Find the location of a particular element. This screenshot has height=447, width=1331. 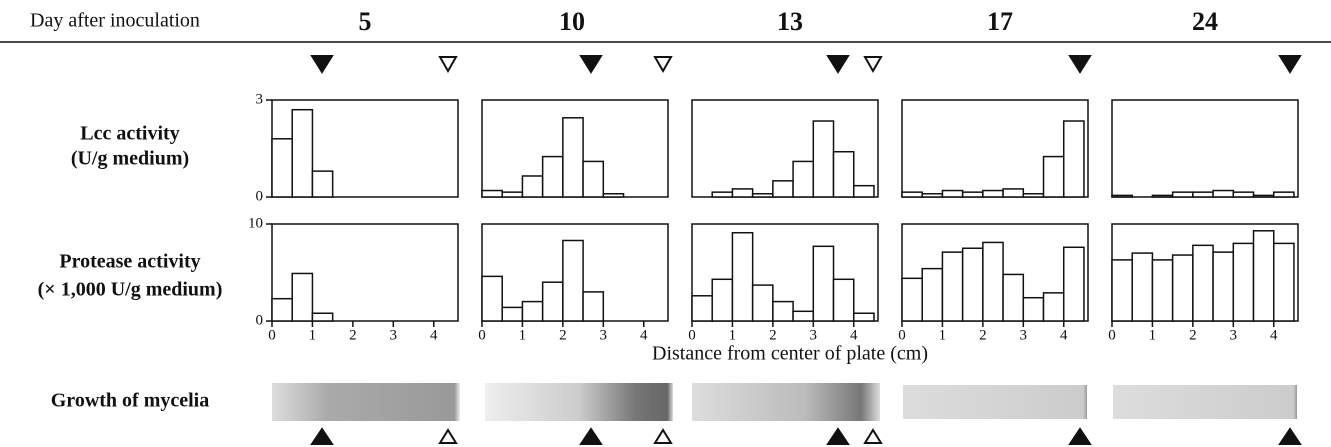

row-label: (× 1,000 U/g medium) is located at coordinates (130, 290).